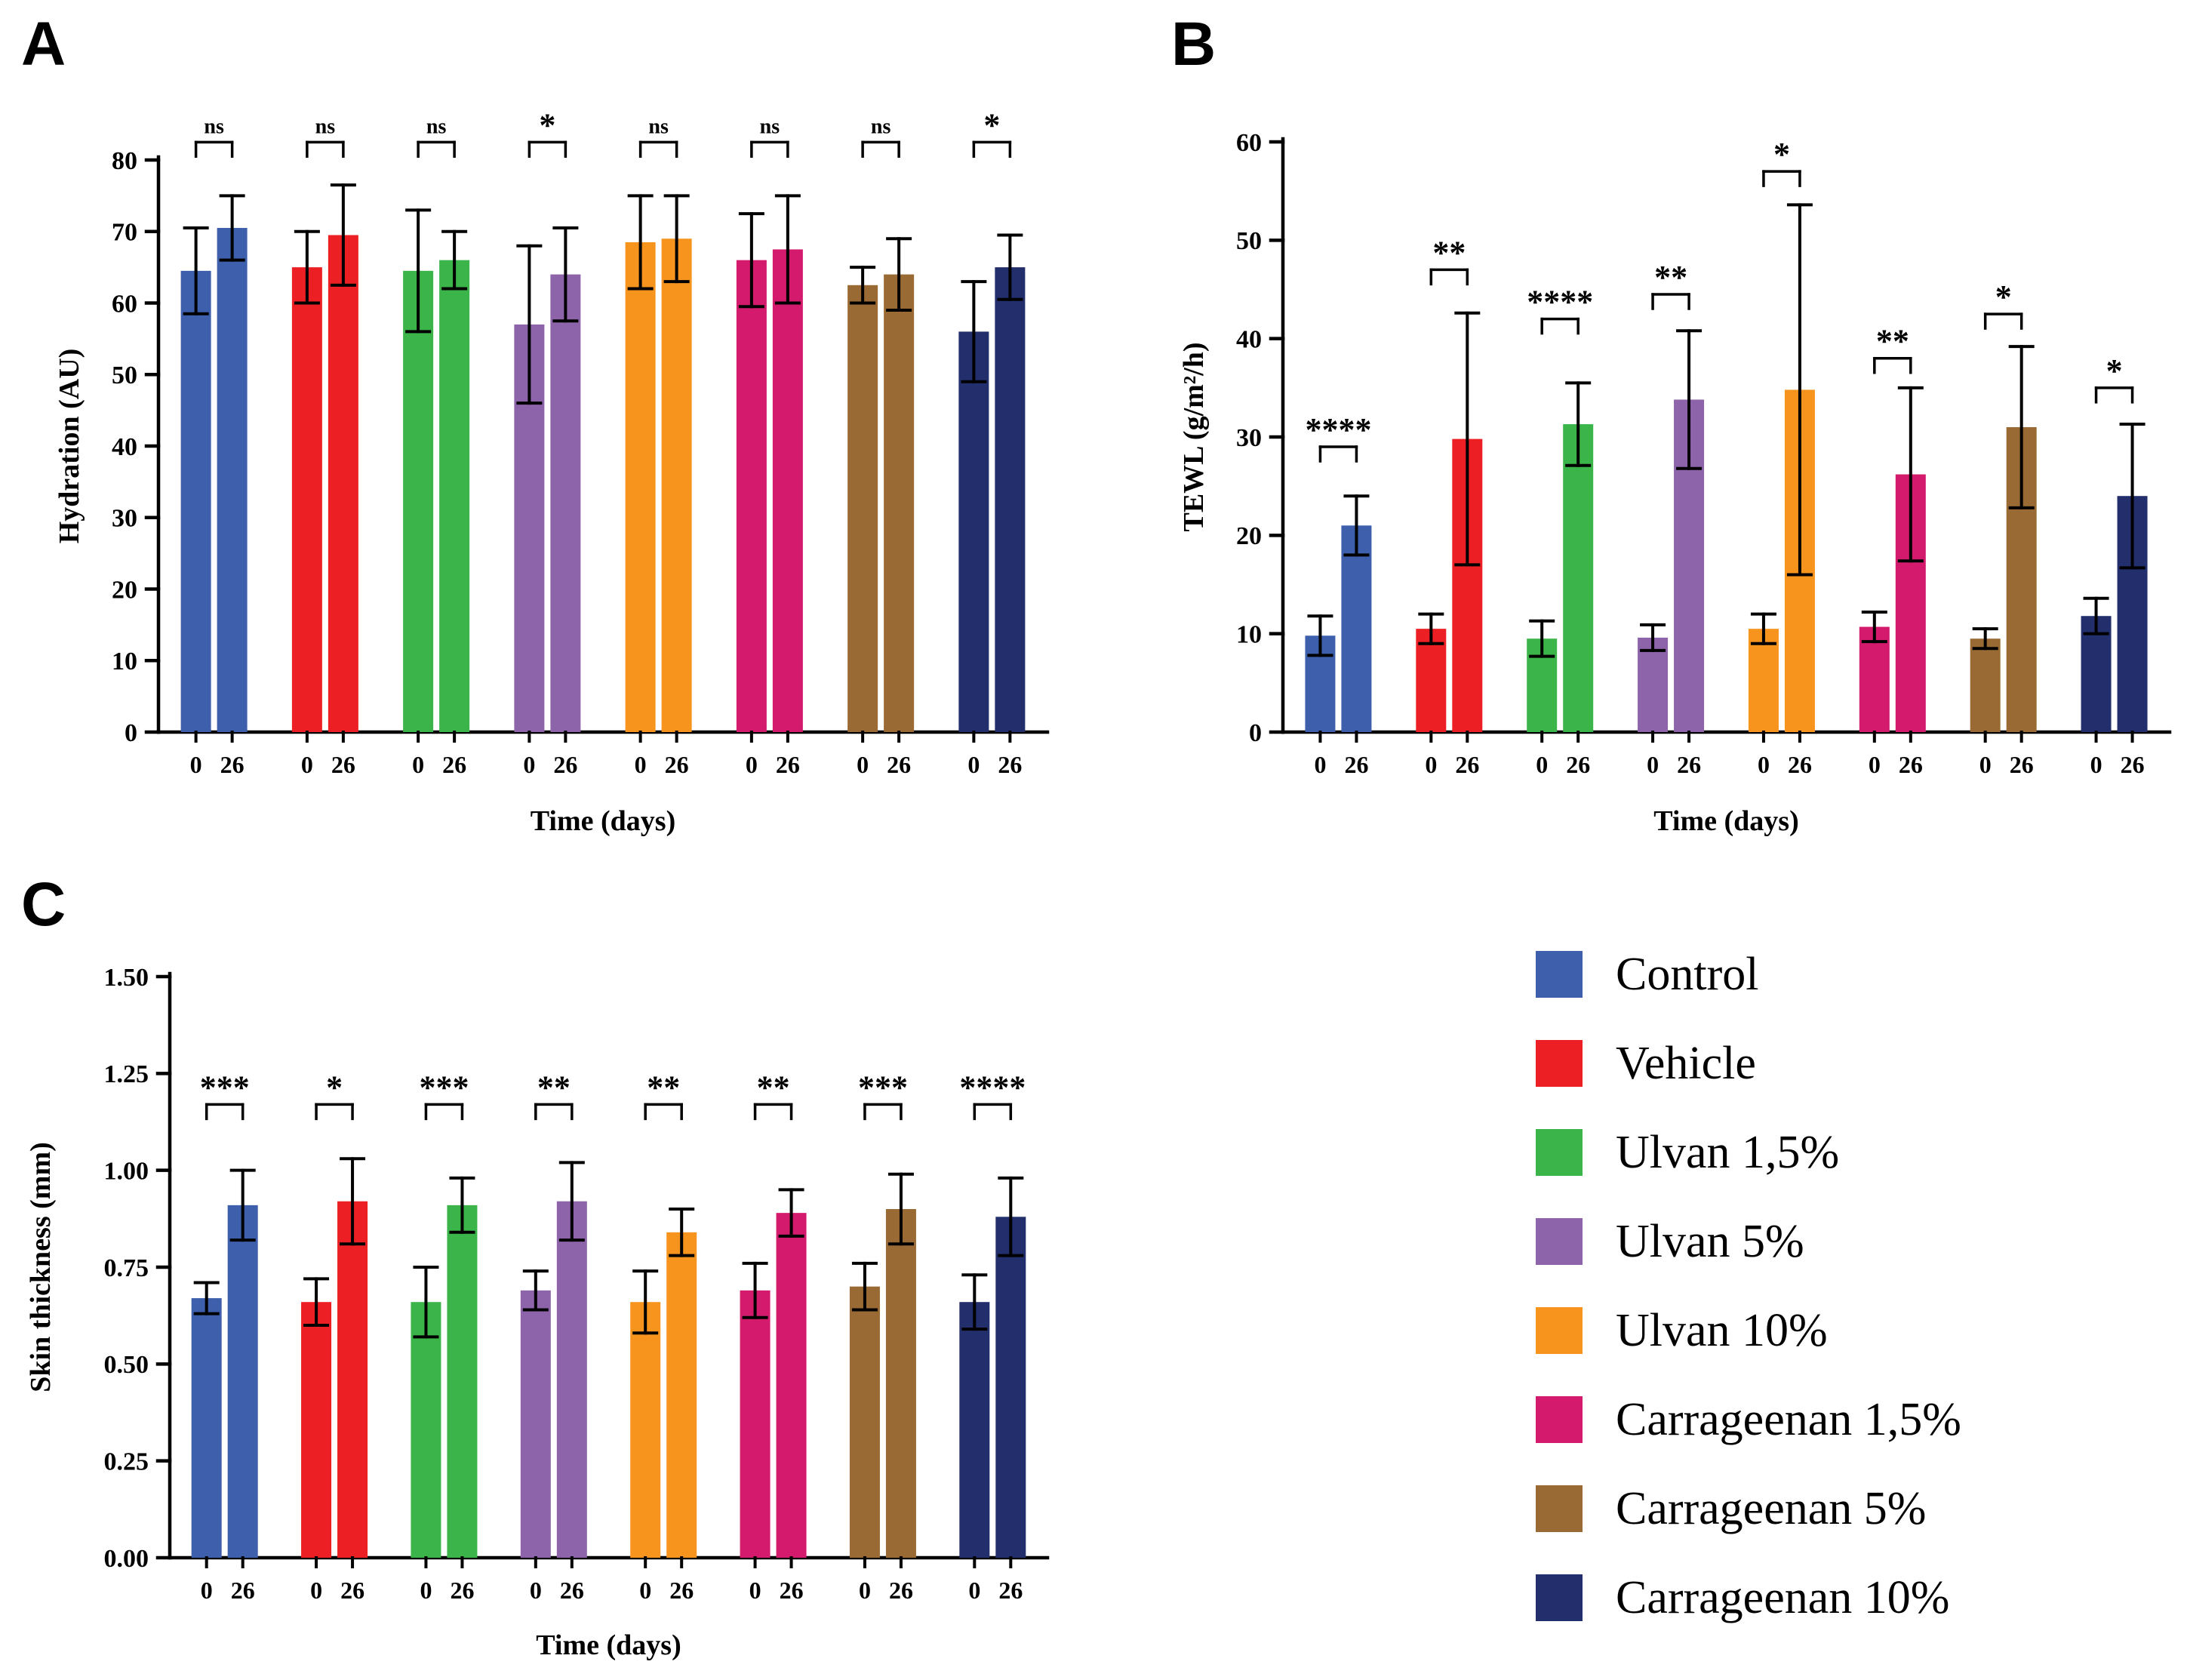 Image resolution: width=2187 pixels, height=1680 pixels. What do you see at coordinates (125, 447) in the screenshot?
I see `y-tick-label: 40` at bounding box center [125, 447].